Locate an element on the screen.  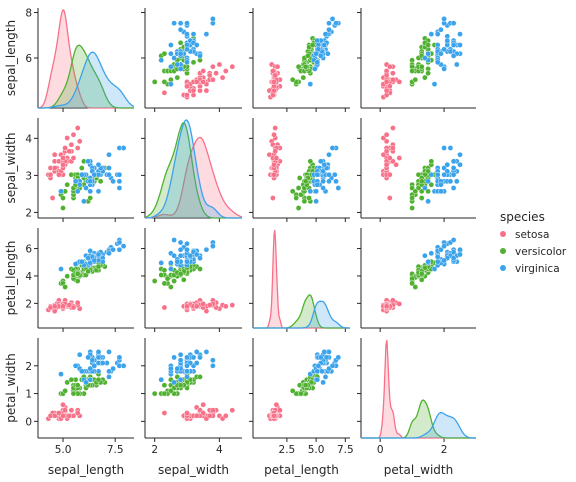
kde-line-virginica is located at coordinates (193, 169).